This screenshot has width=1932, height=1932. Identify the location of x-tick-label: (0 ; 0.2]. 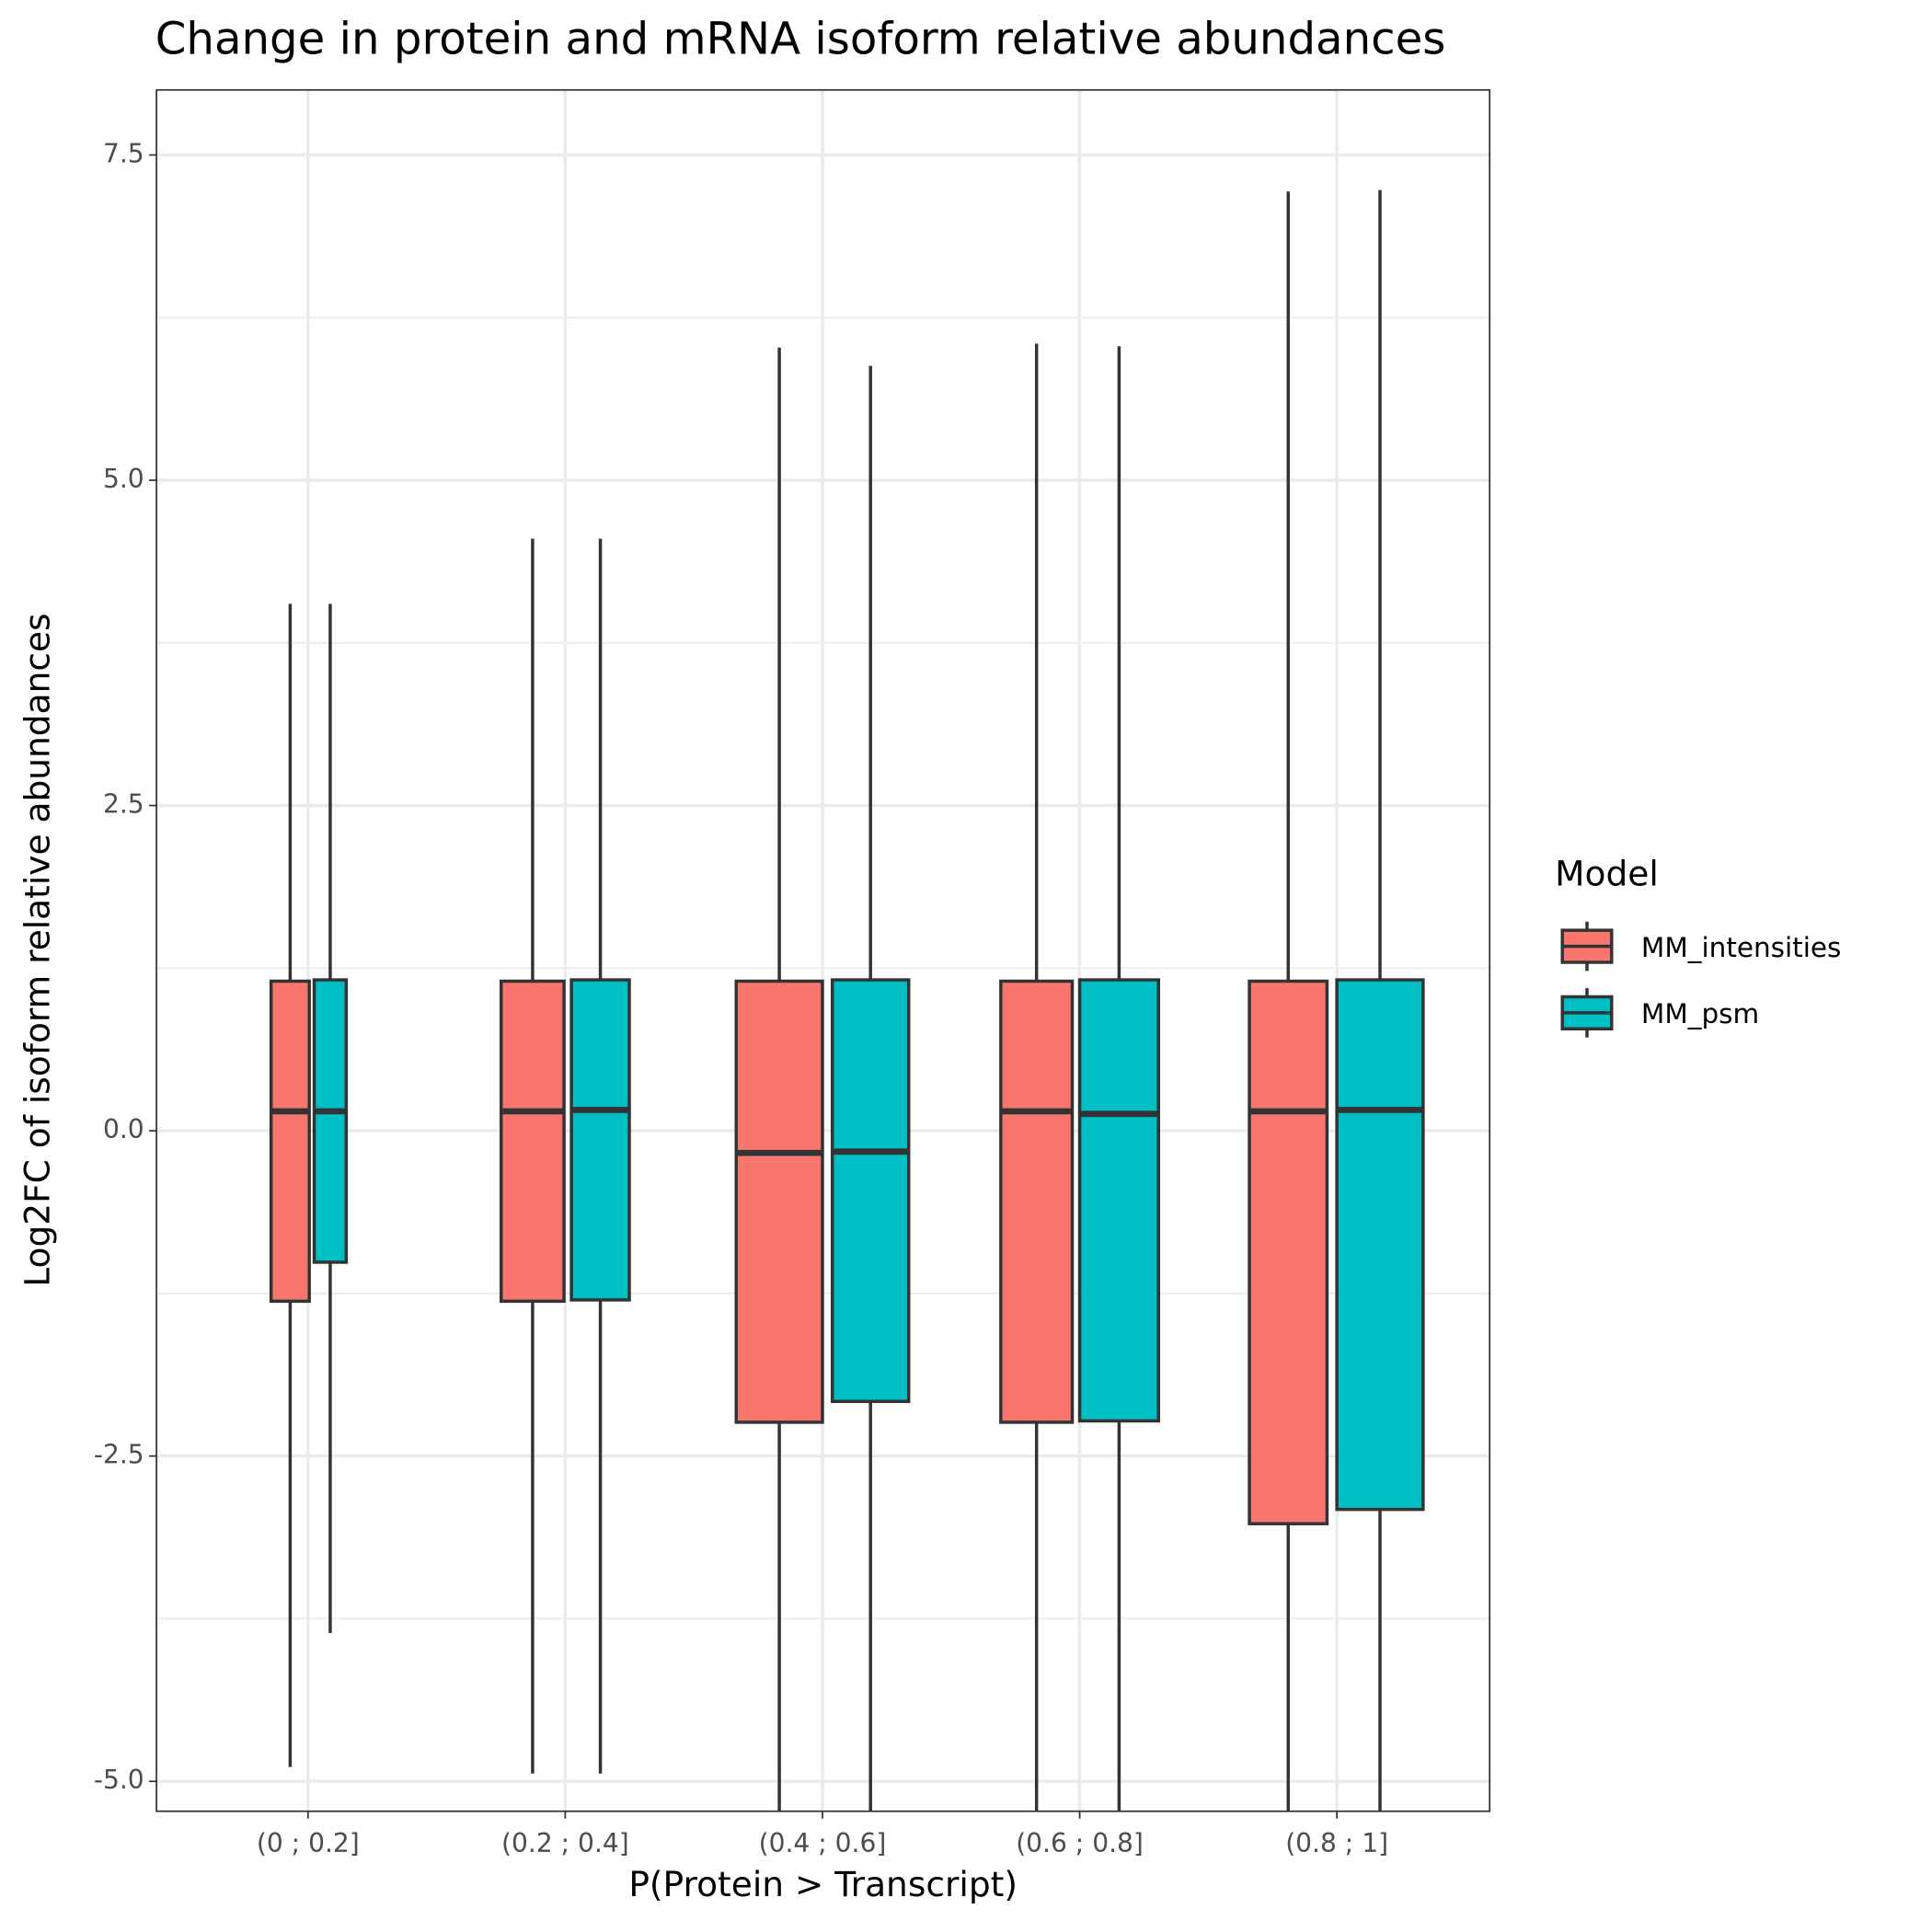
(308, 1843).